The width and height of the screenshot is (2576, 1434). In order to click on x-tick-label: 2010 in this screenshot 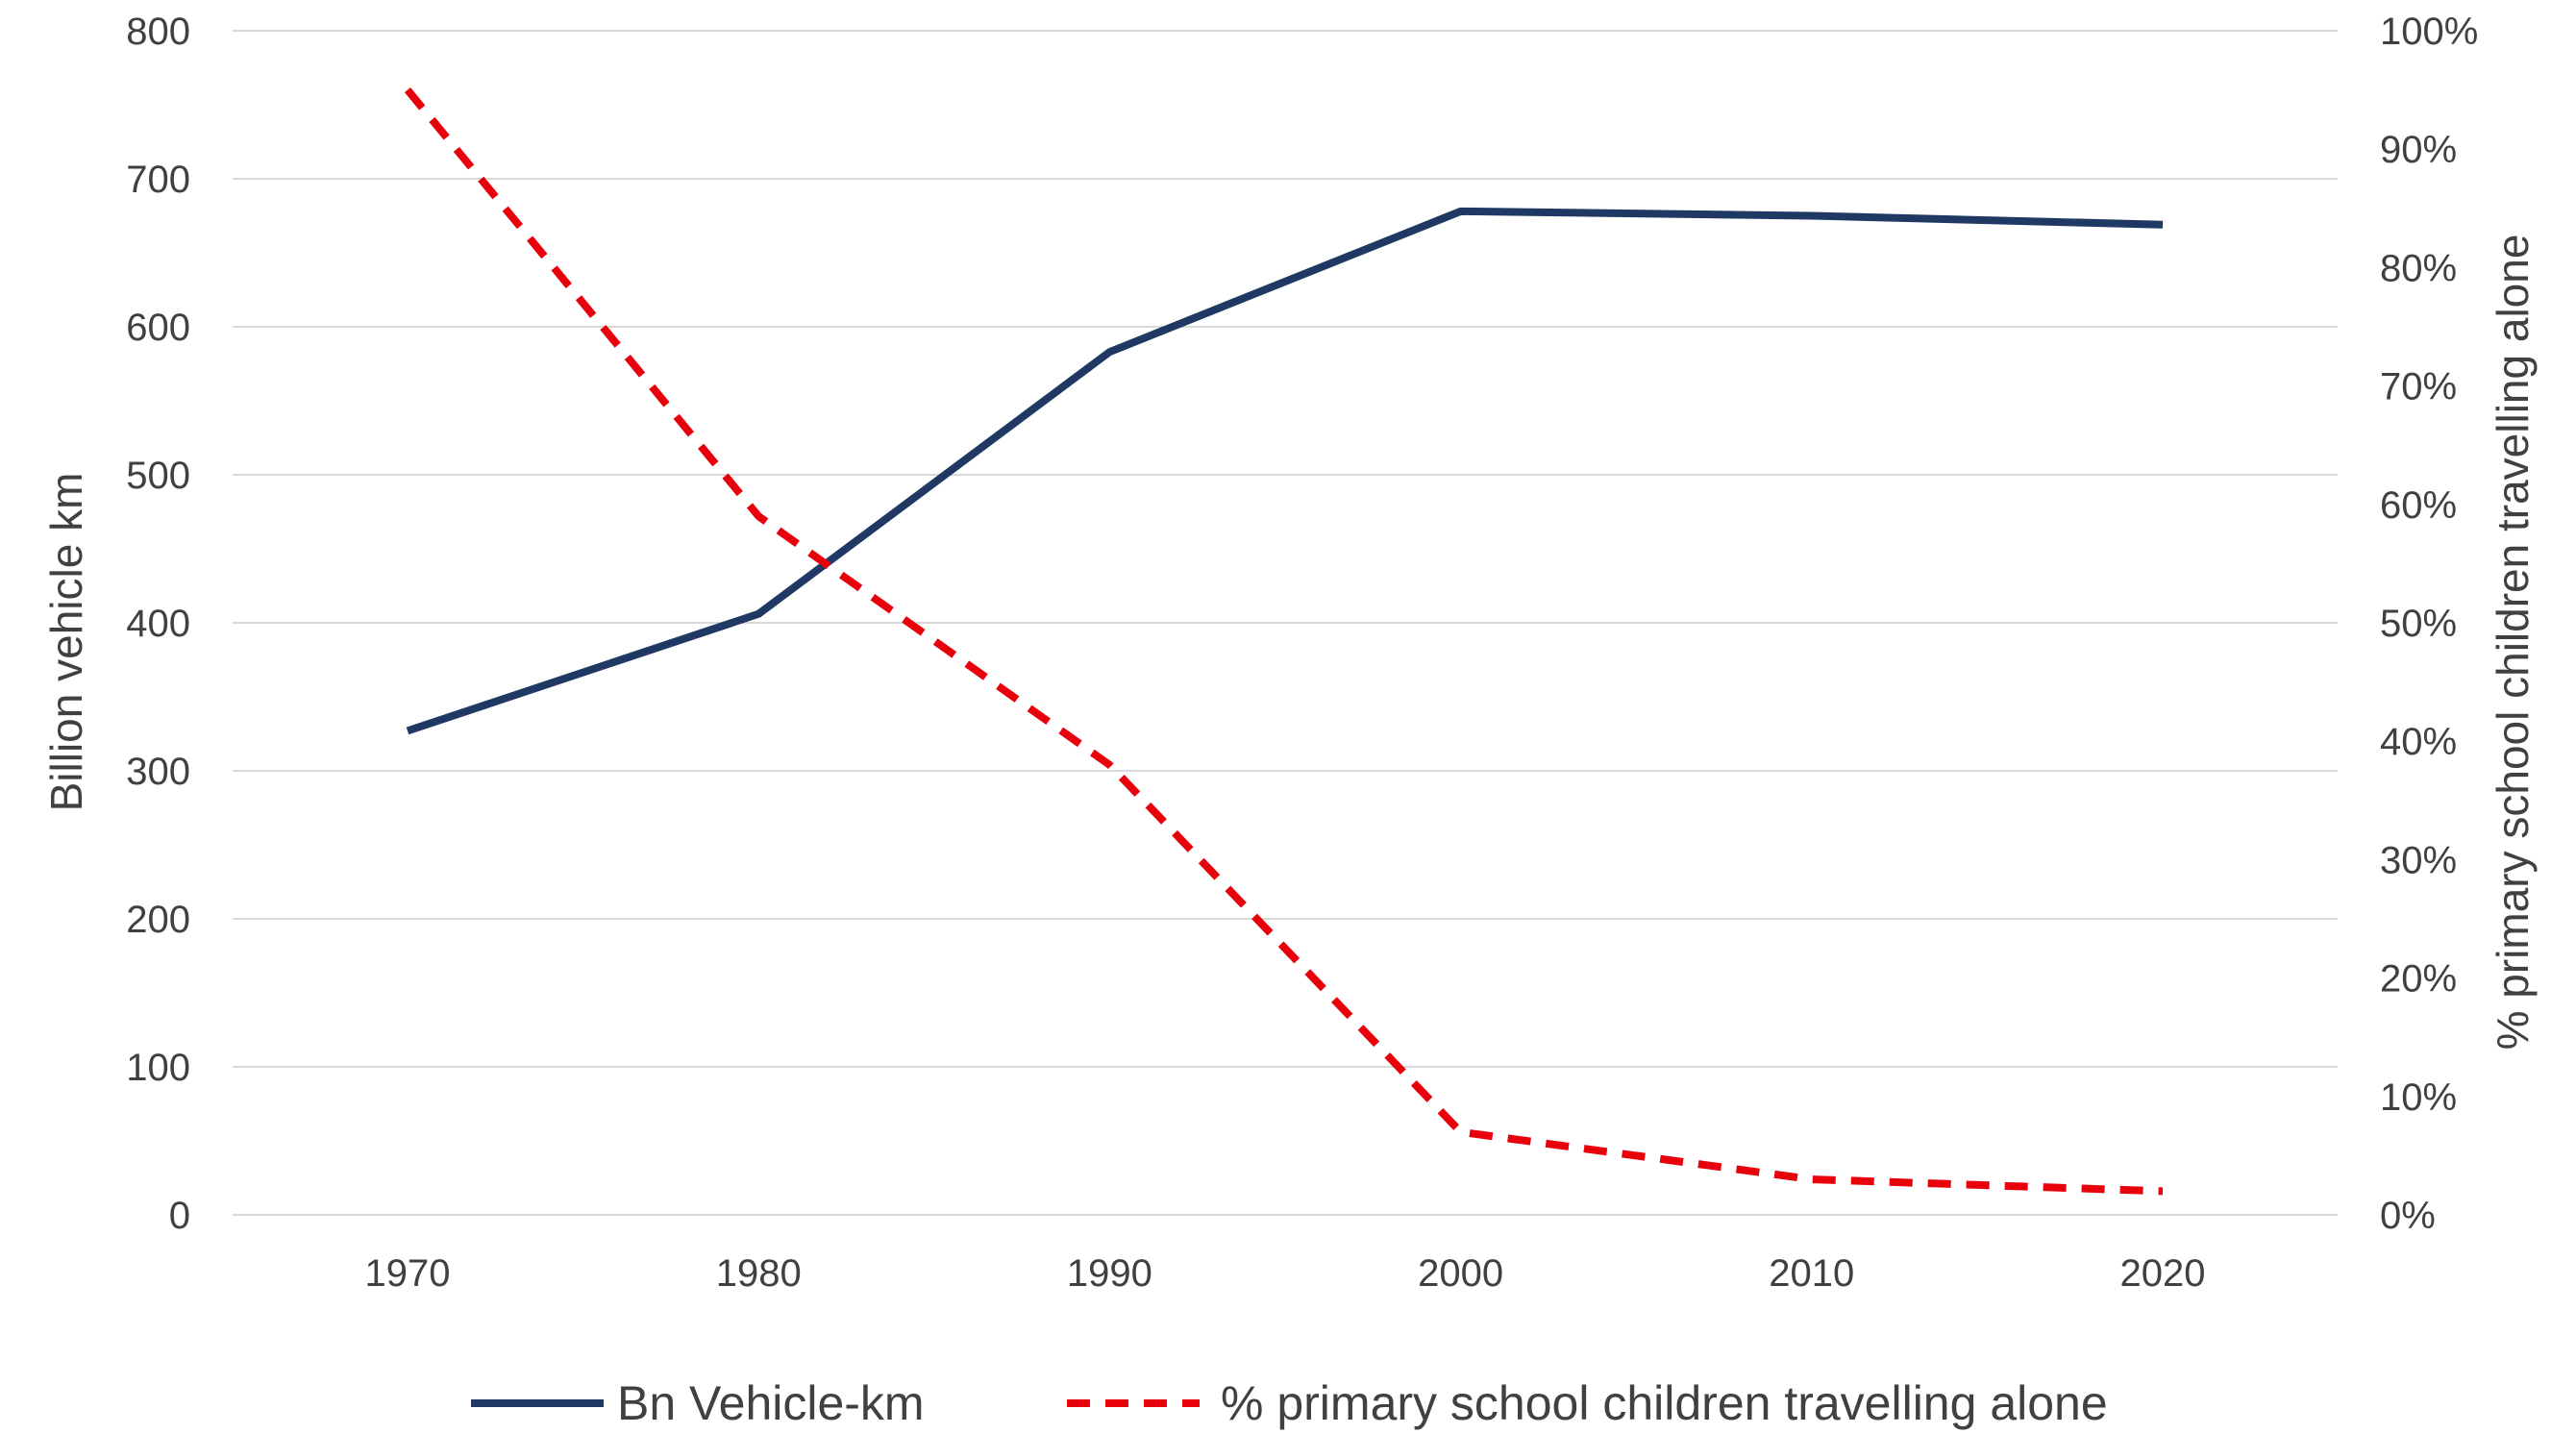, I will do `click(1811, 1273)`.